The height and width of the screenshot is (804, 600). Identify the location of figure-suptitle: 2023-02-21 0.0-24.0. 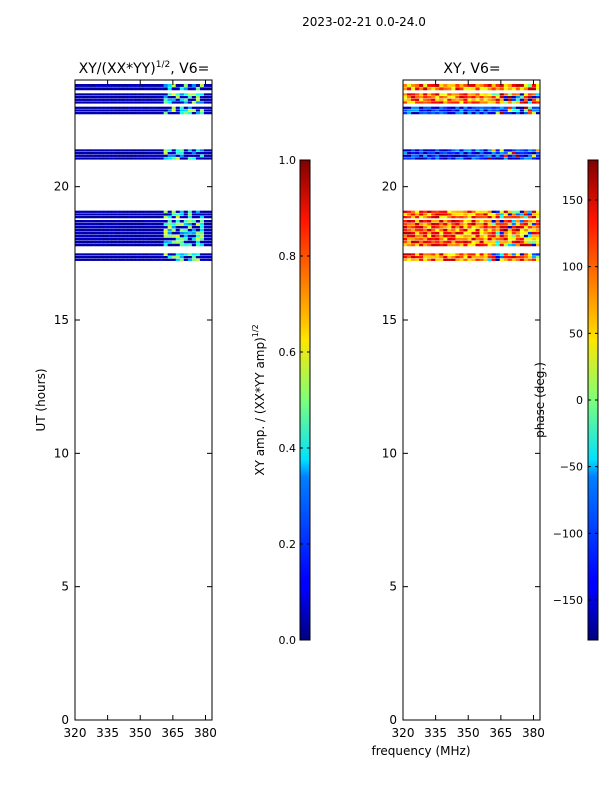
(364, 22).